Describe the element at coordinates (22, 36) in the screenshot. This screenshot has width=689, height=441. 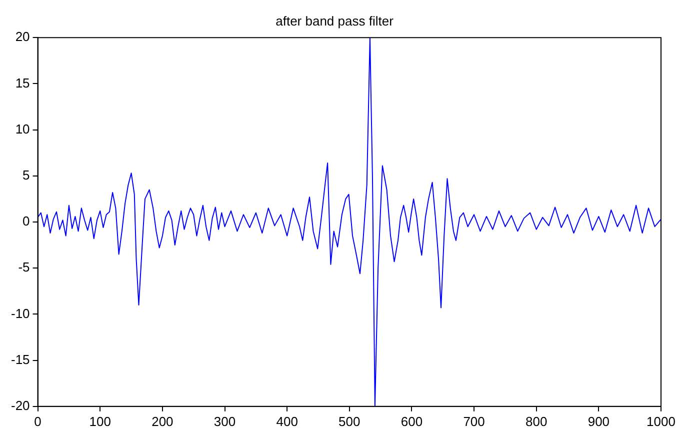
I see `y-tick-label: 20` at that location.